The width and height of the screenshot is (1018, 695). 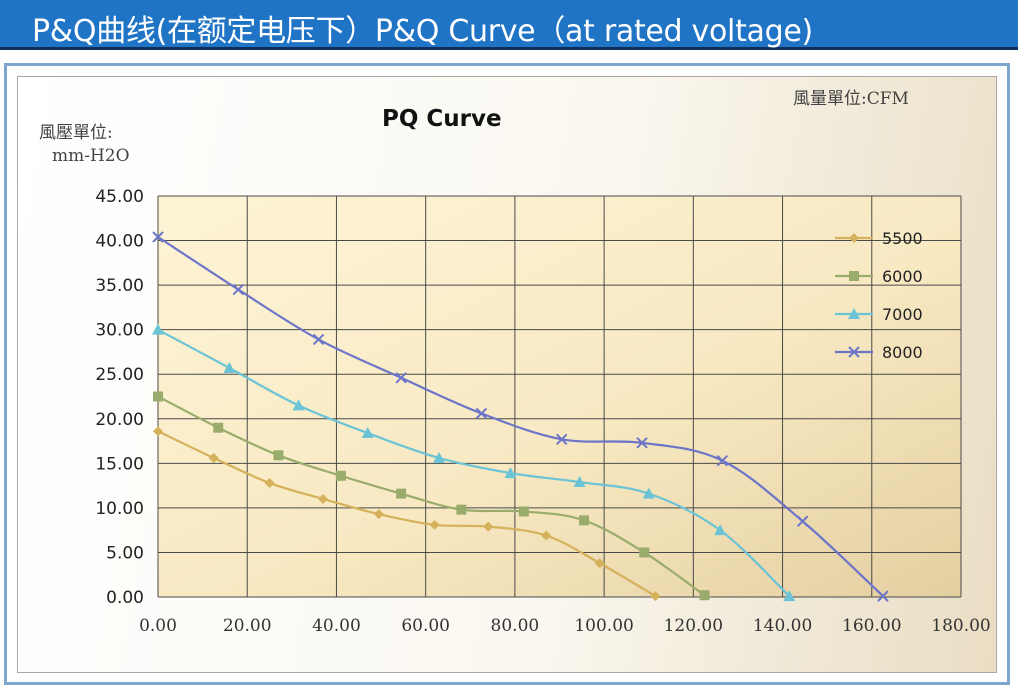 What do you see at coordinates (125, 553) in the screenshot?
I see `y-tick-label: 5.00` at bounding box center [125, 553].